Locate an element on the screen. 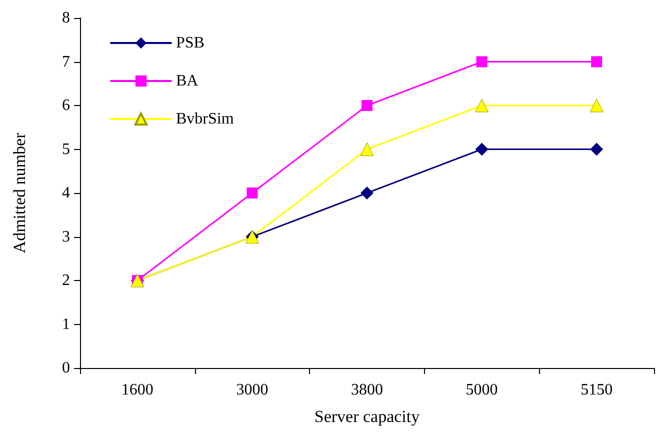  y-tick-label: 4 is located at coordinates (66, 193).